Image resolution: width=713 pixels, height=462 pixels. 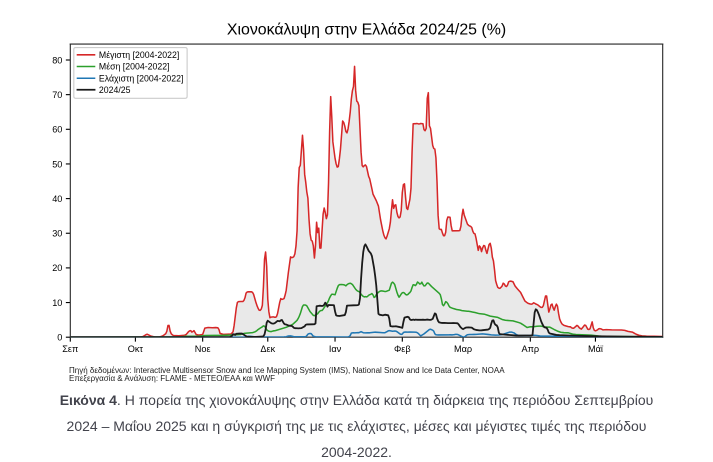 I want to click on svg-text: Μάϊ, so click(x=596, y=349).